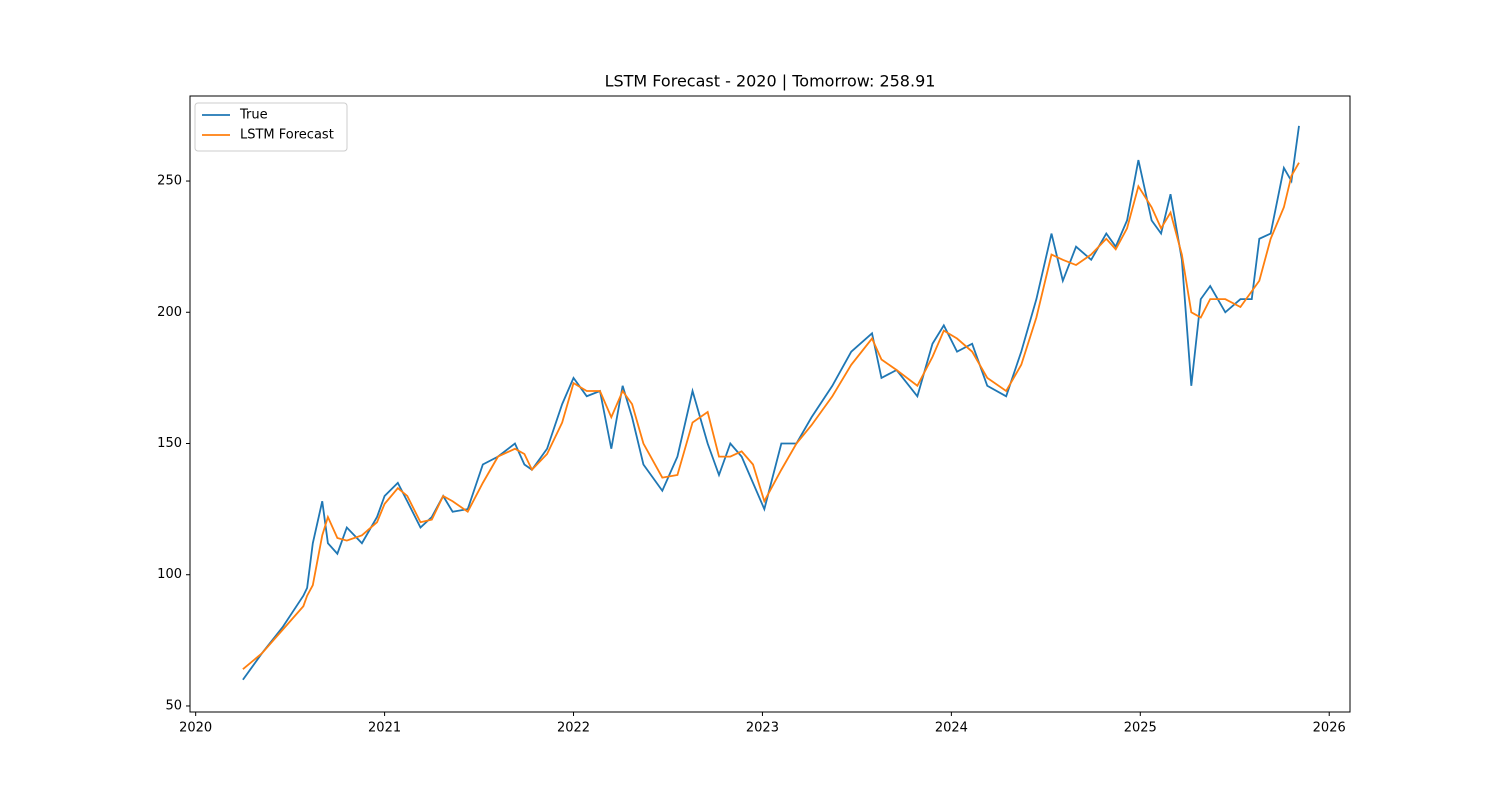 The width and height of the screenshot is (1500, 800). What do you see at coordinates (253, 115) in the screenshot?
I see `legend-label: True` at bounding box center [253, 115].